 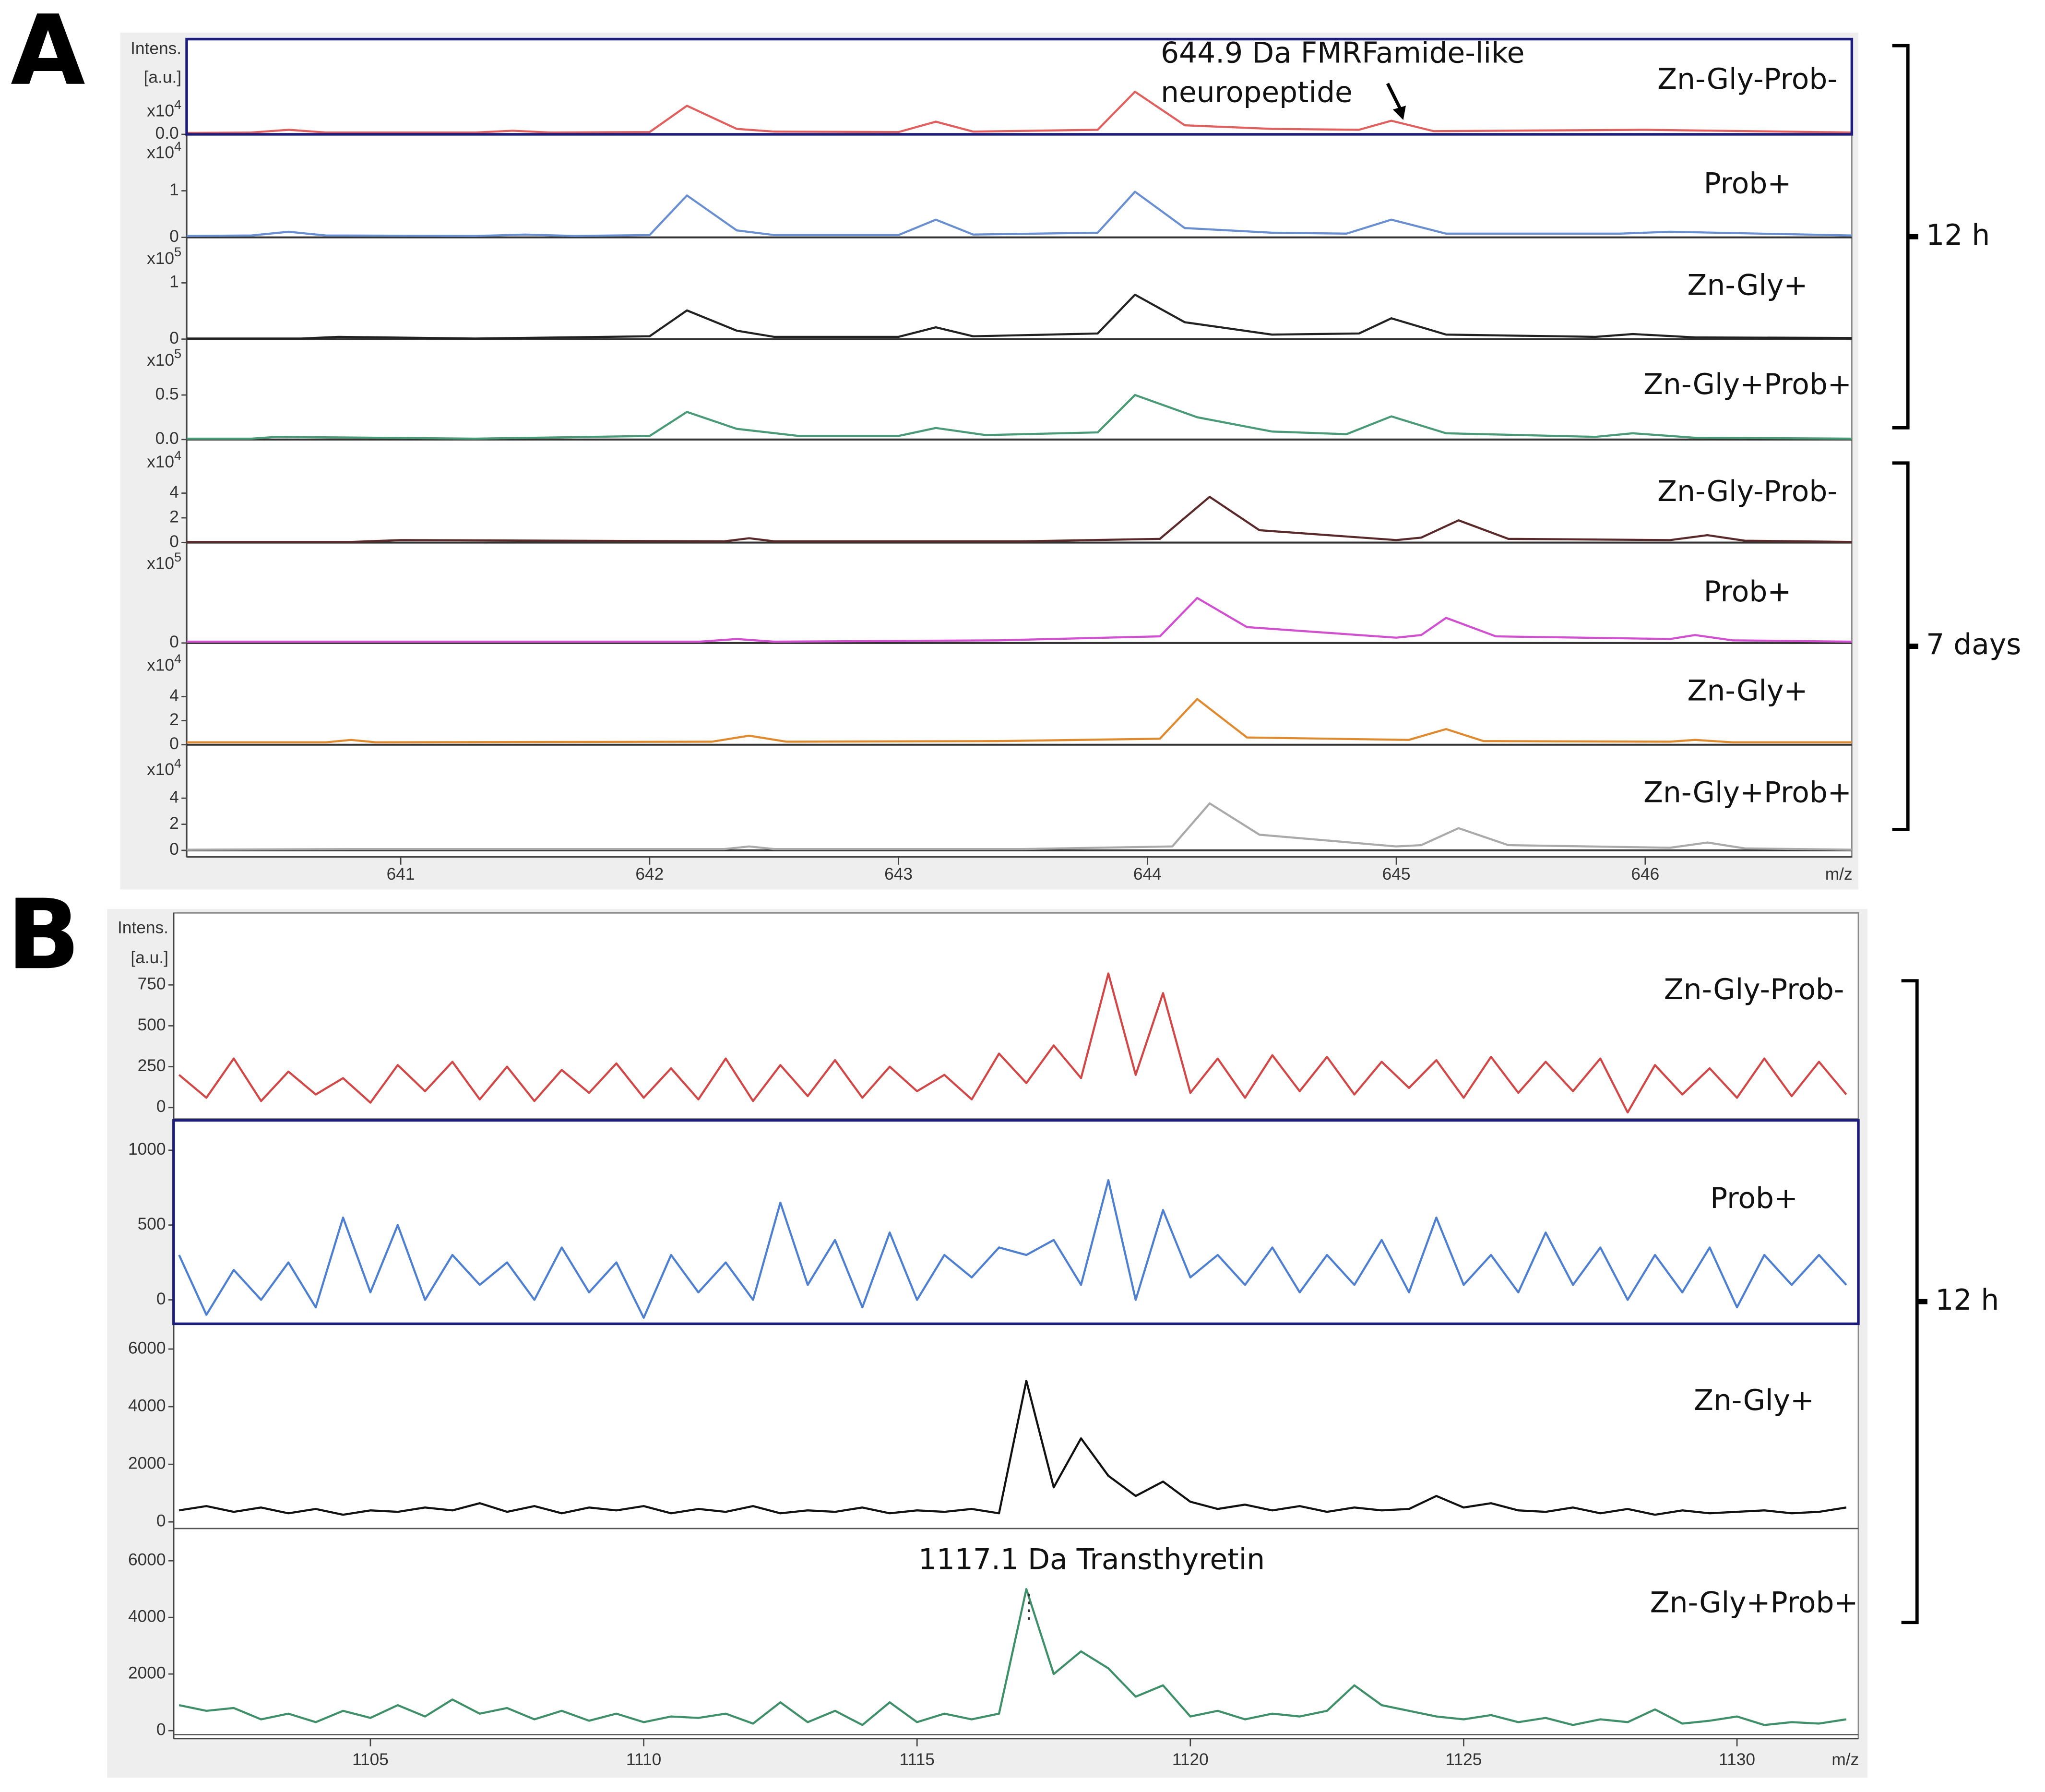 I want to click on y-tick-label: 2000, so click(x=147, y=1673).